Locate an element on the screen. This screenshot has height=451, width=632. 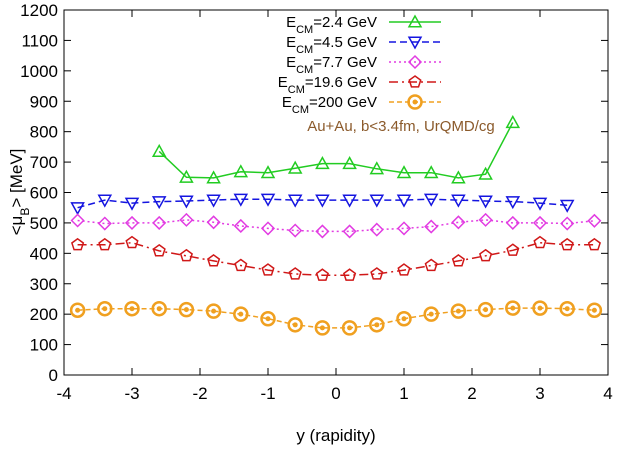
annotation-text: Au+Au, b<3.4fm, UrQMD/cg is located at coordinates (401, 126).